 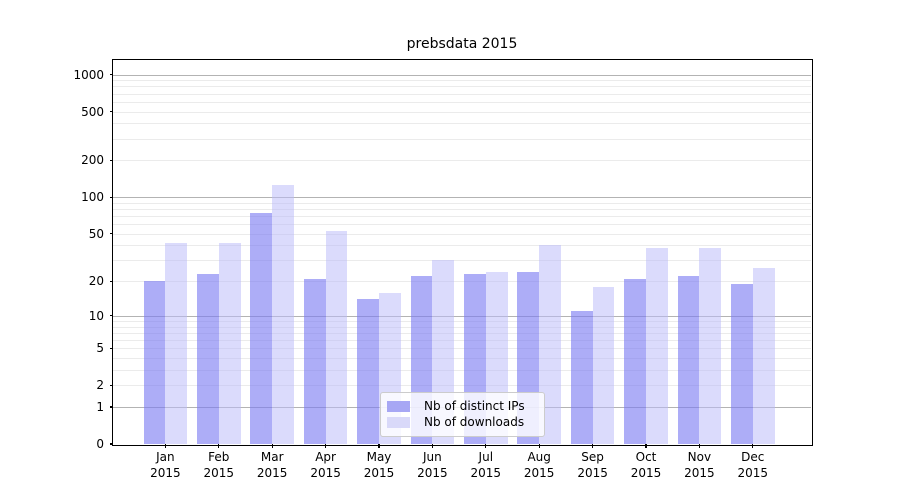 What do you see at coordinates (100, 385) in the screenshot?
I see `y-tick-label: 2` at bounding box center [100, 385].